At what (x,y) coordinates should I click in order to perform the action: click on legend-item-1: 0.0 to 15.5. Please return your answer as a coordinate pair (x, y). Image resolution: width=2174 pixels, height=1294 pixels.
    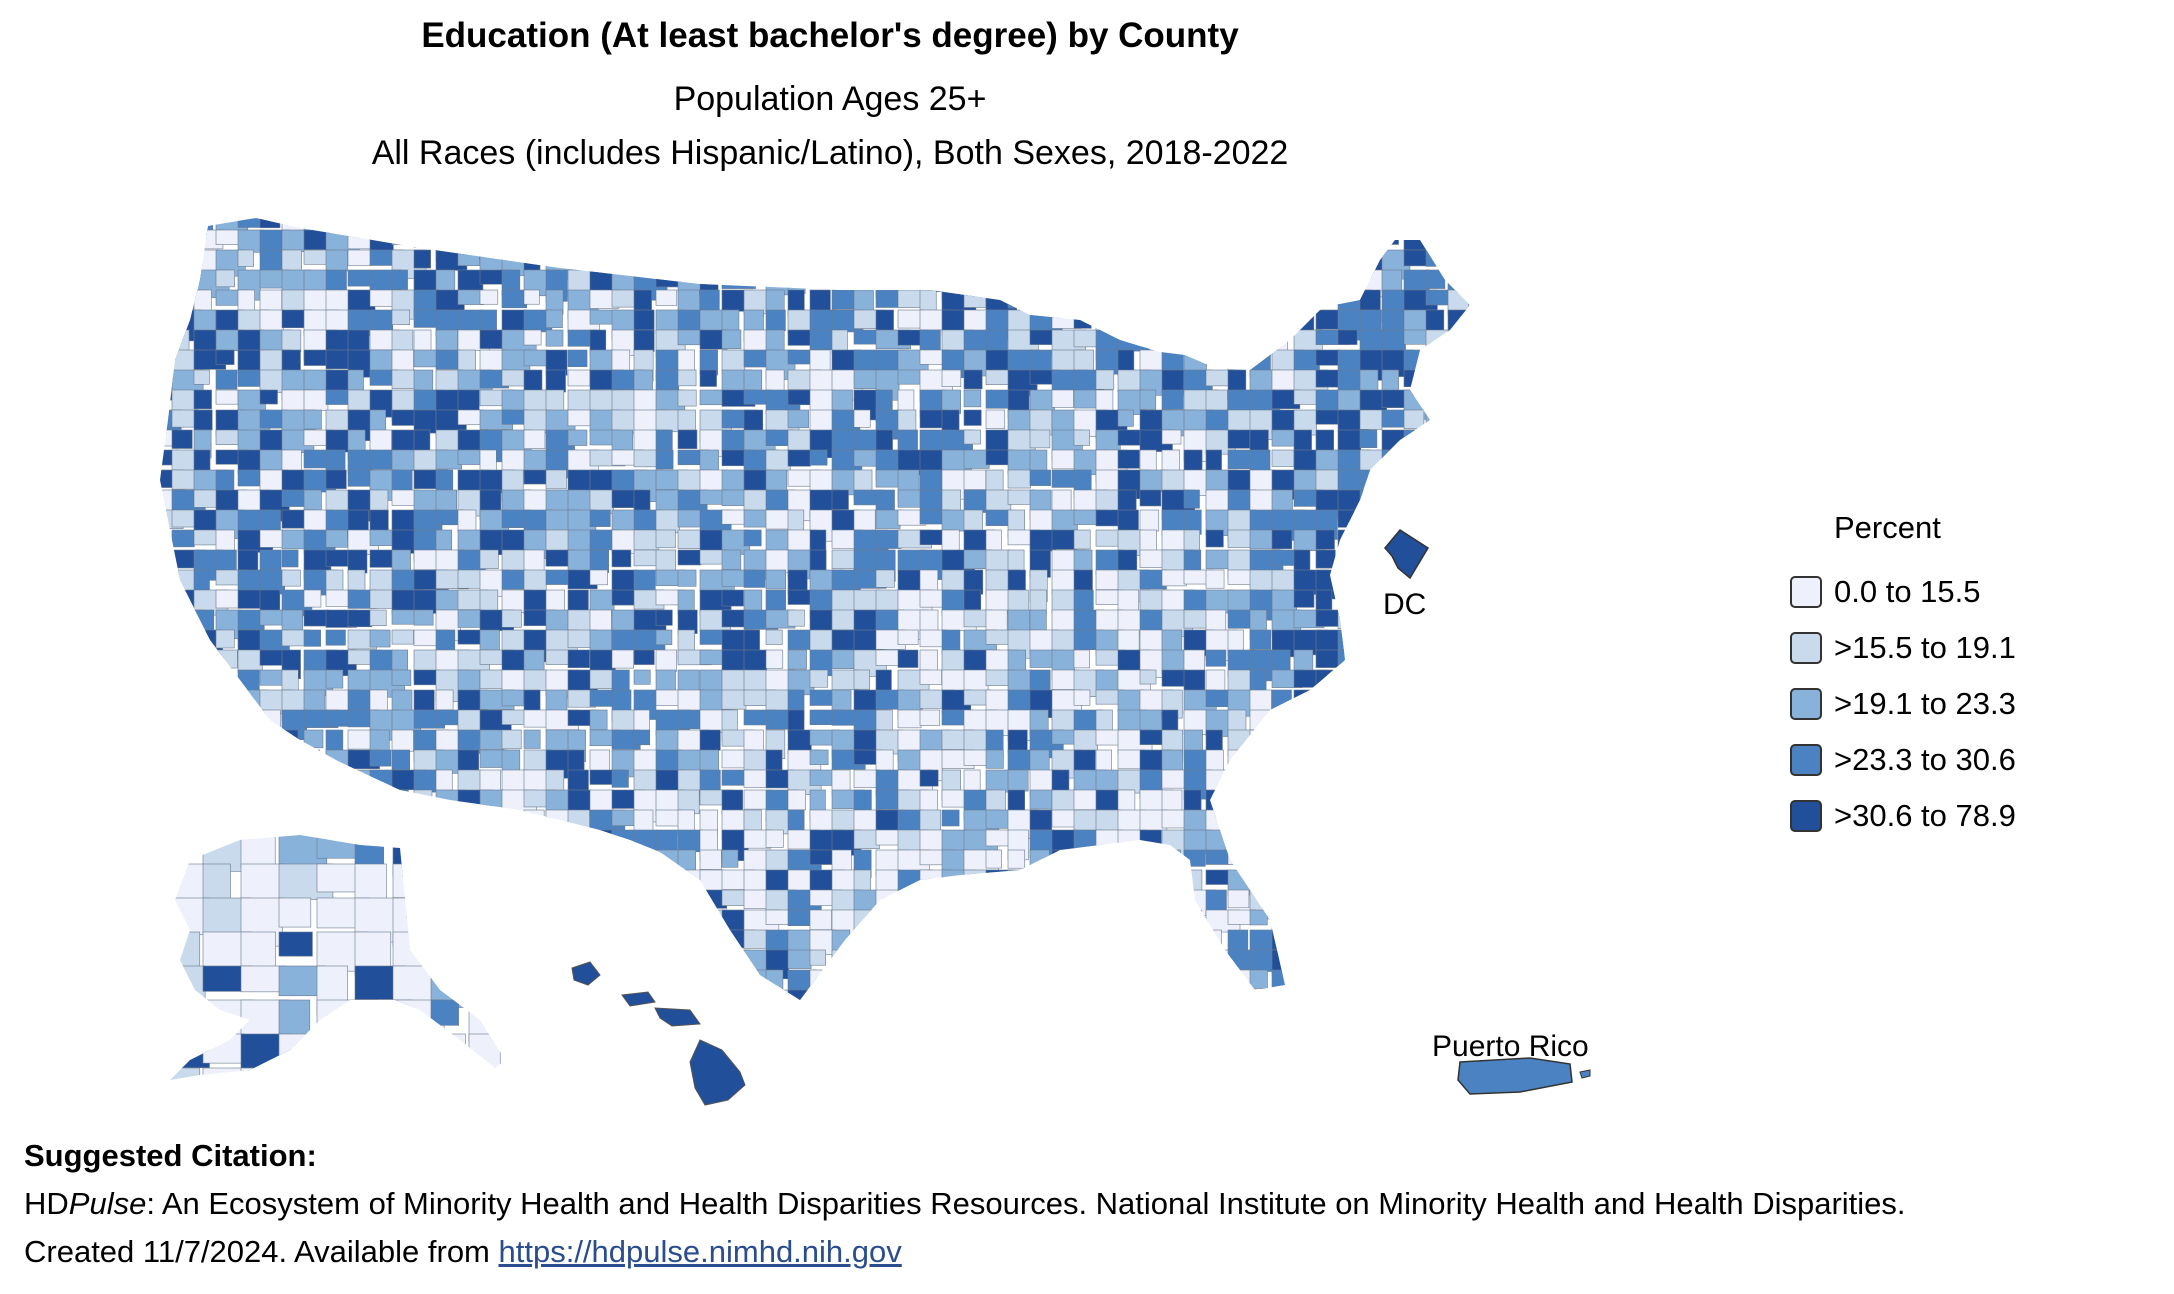
    Looking at the image, I should click on (1903, 592).